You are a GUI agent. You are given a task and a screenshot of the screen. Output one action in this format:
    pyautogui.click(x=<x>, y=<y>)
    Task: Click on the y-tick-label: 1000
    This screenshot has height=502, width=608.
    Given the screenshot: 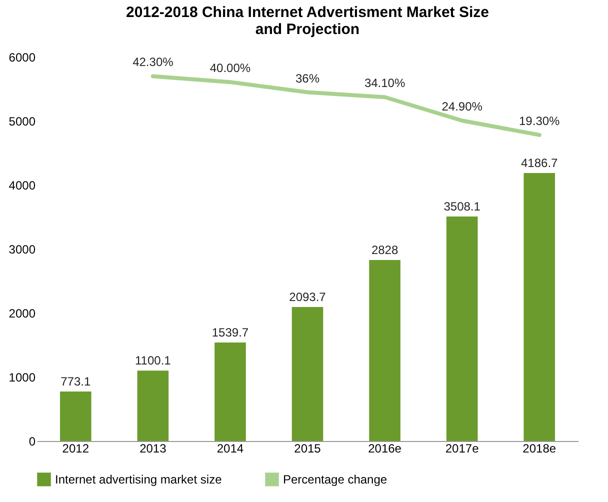 What is the action you would take?
    pyautogui.click(x=22, y=377)
    